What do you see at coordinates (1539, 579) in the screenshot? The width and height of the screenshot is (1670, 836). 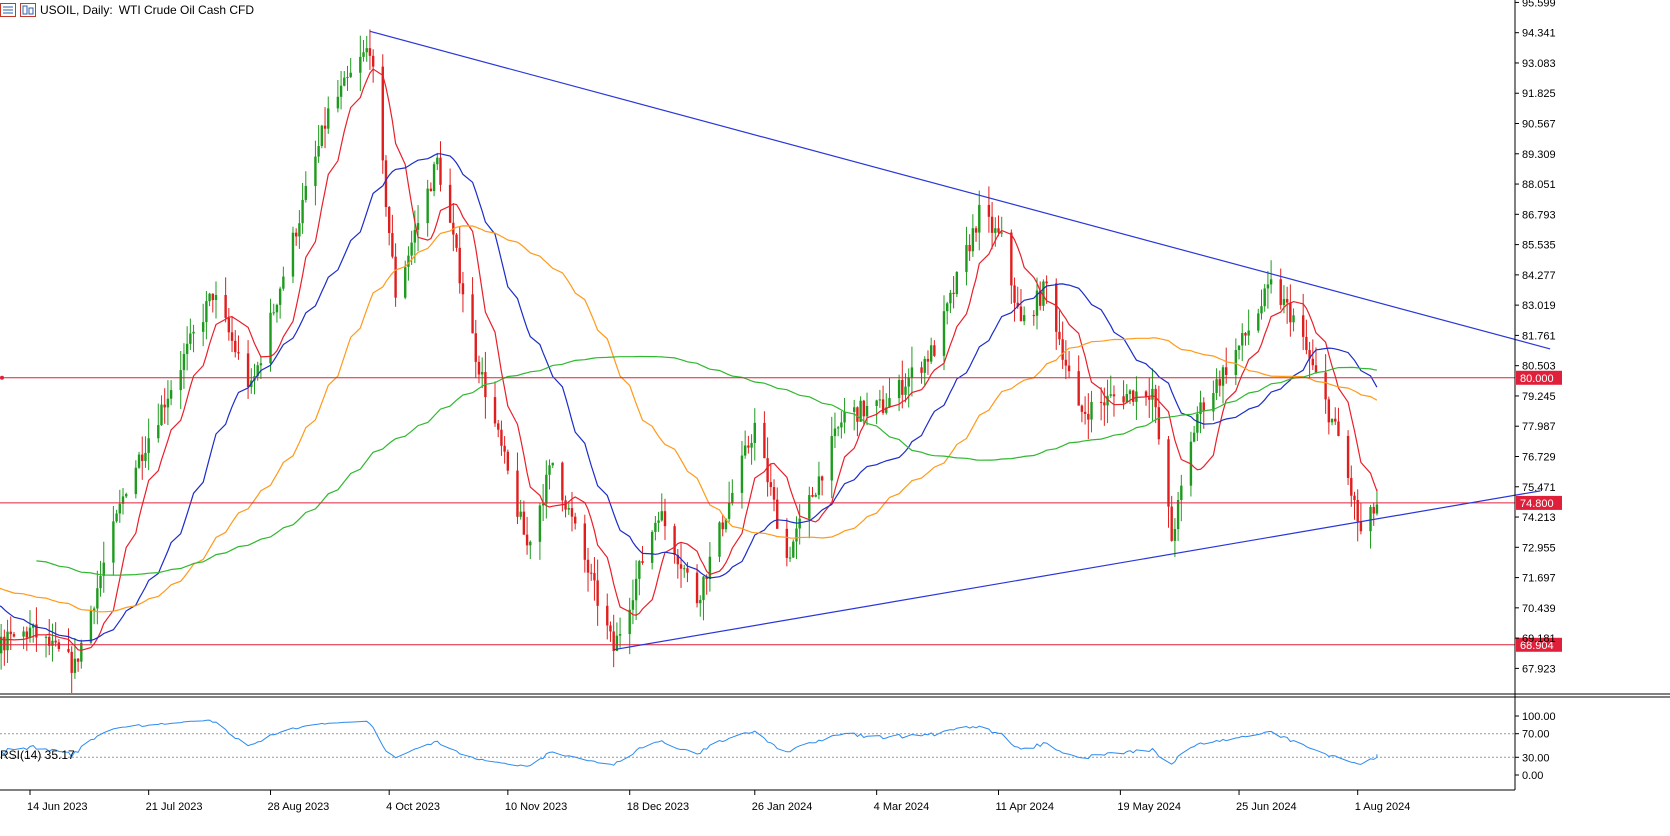 I see `y-tick-label: 71.697` at bounding box center [1539, 579].